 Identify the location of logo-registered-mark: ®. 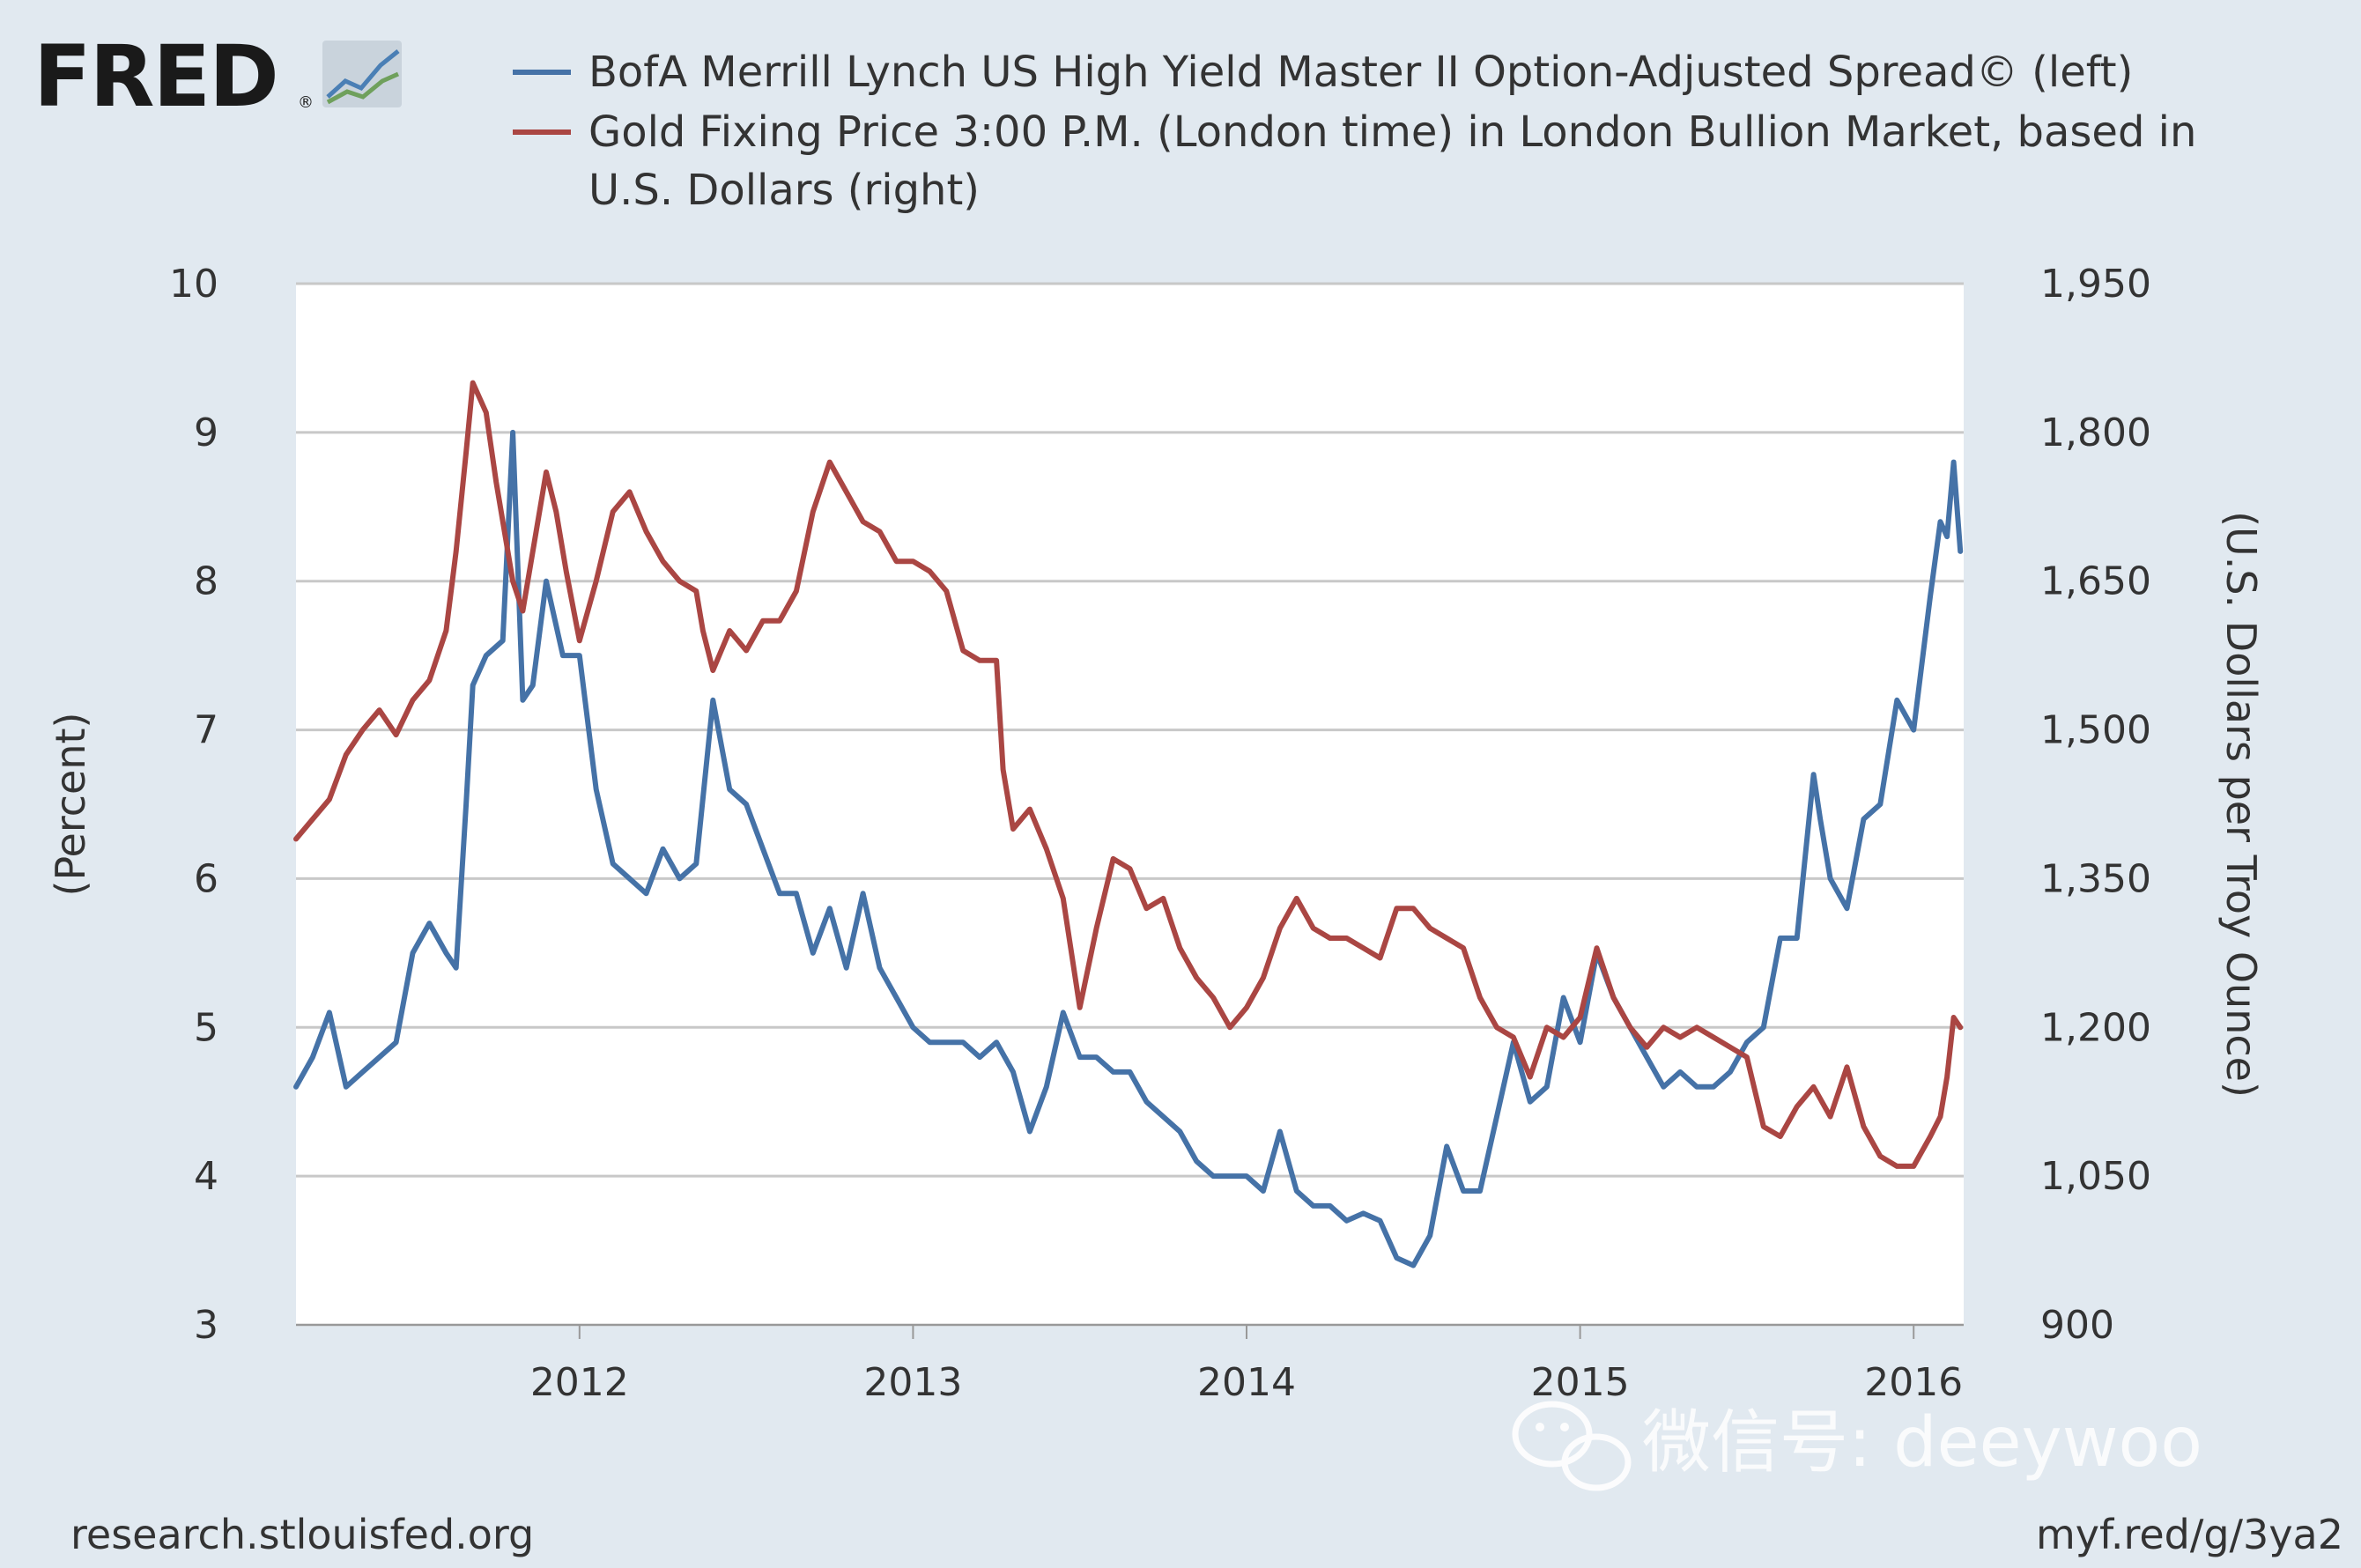
(306, 102).